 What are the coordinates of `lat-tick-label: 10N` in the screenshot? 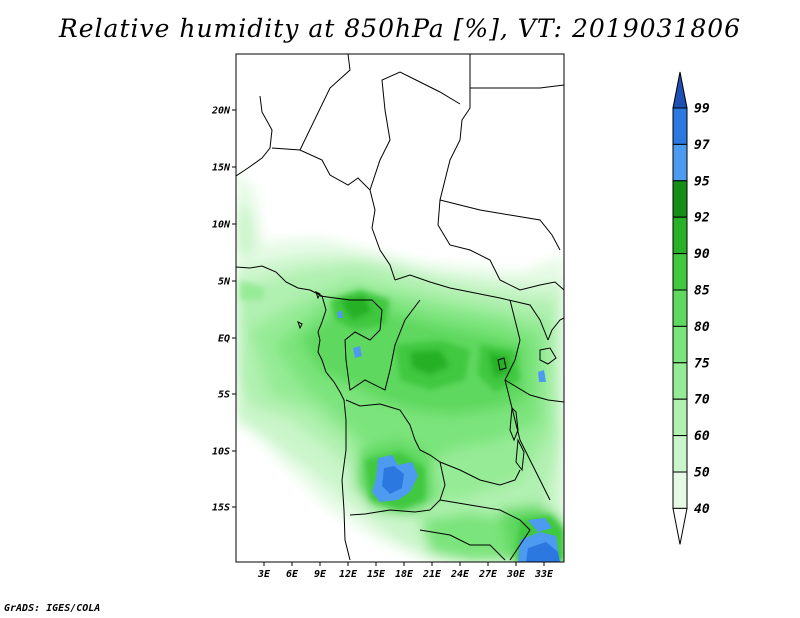 It's located at (221, 225).